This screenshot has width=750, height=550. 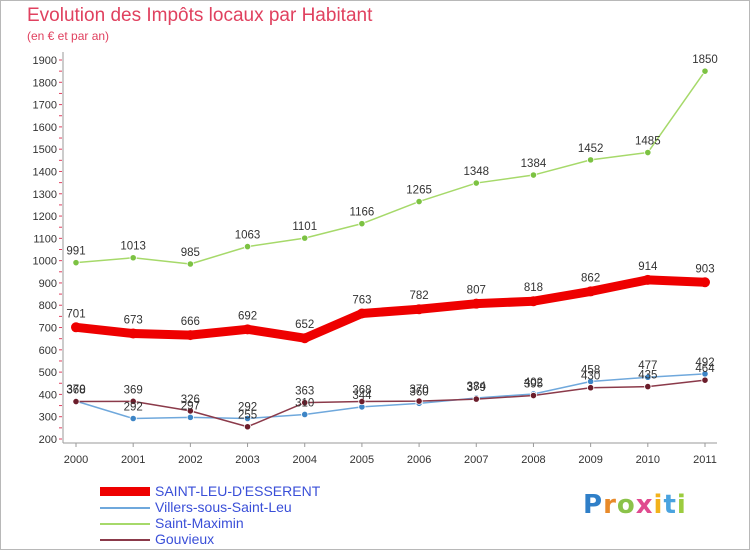 I want to click on y-tick-label: 800, so click(x=48, y=306).